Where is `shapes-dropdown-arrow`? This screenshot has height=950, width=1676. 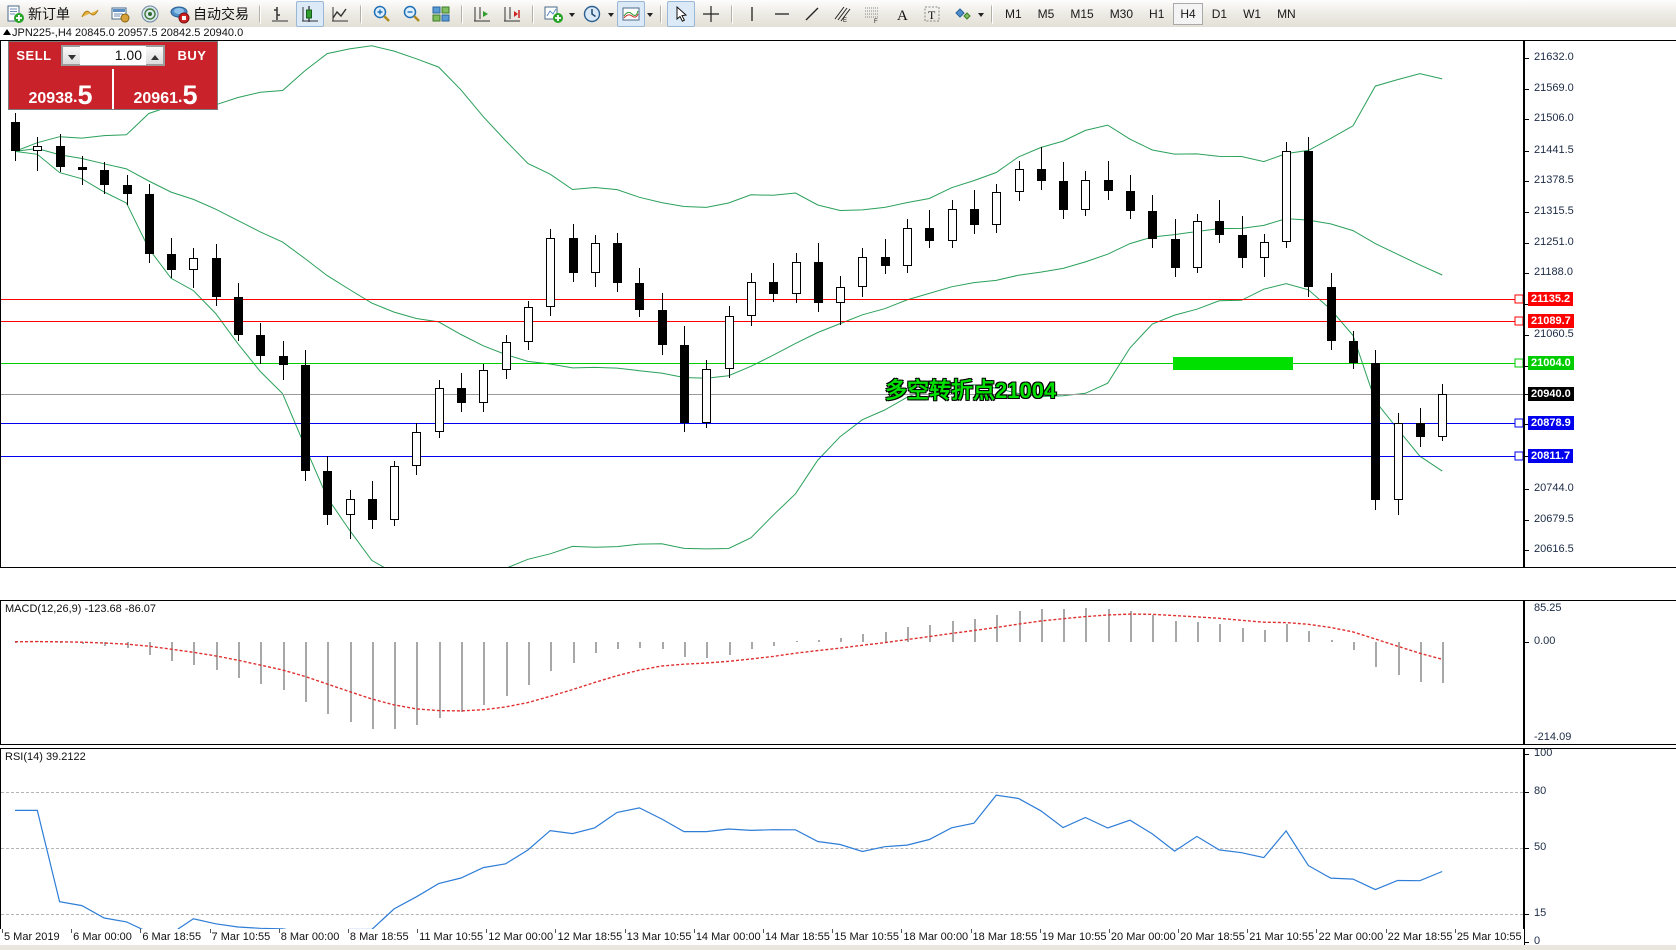
shapes-dropdown-arrow is located at coordinates (981, 14).